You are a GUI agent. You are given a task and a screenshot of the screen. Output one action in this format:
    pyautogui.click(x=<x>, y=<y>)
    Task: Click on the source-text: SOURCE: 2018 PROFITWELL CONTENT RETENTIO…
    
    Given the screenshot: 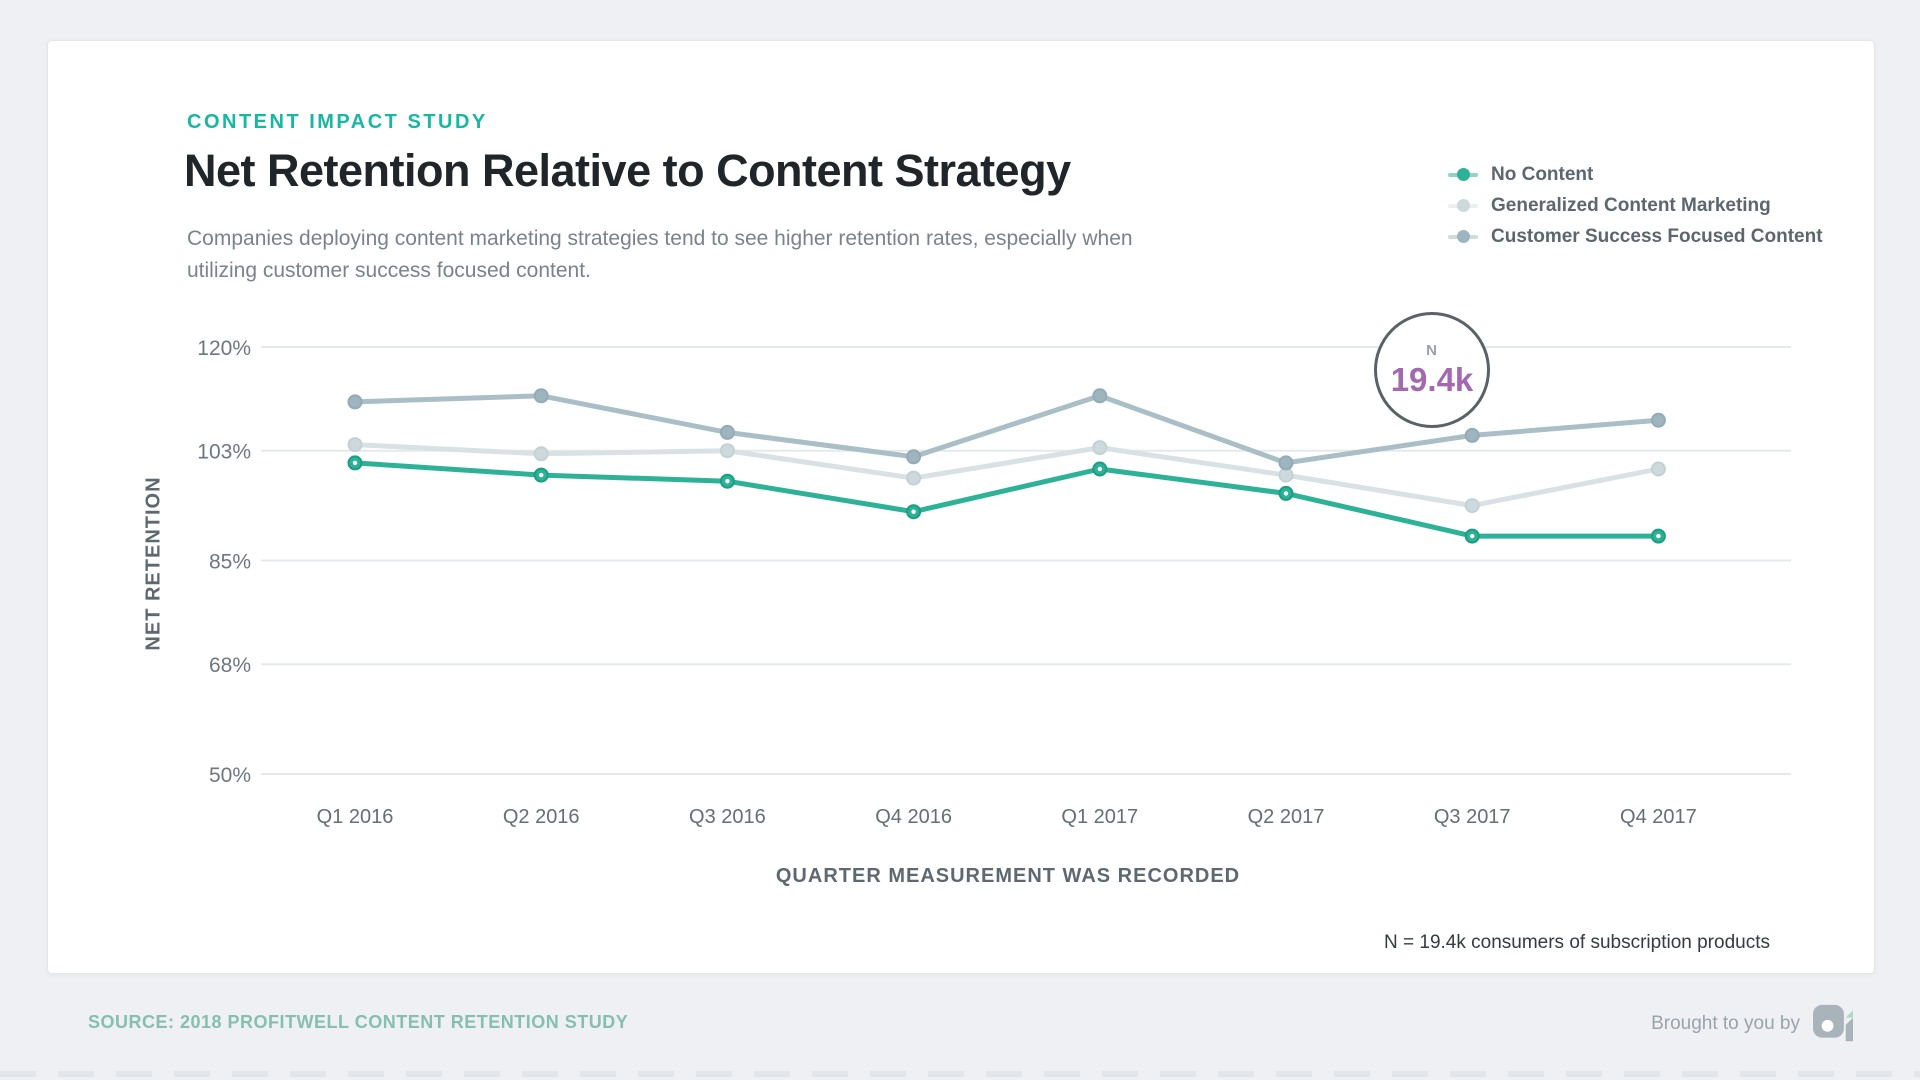 What is the action you would take?
    pyautogui.click(x=358, y=1022)
    